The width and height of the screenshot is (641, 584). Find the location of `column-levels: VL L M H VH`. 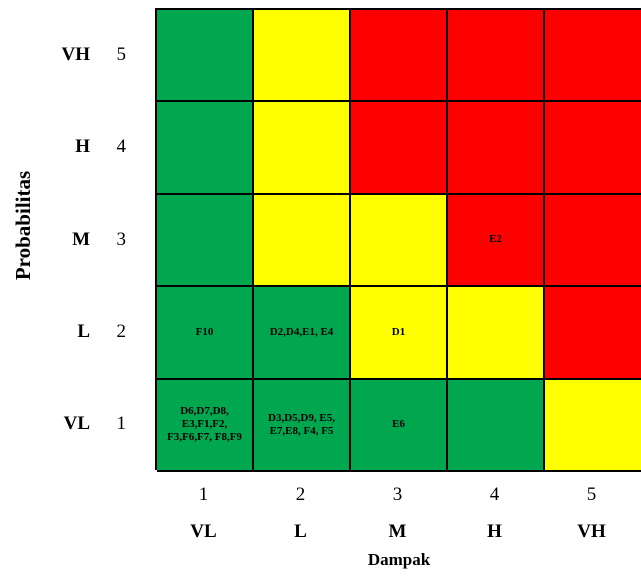

column-levels: VL L M H VH is located at coordinates (398, 532).